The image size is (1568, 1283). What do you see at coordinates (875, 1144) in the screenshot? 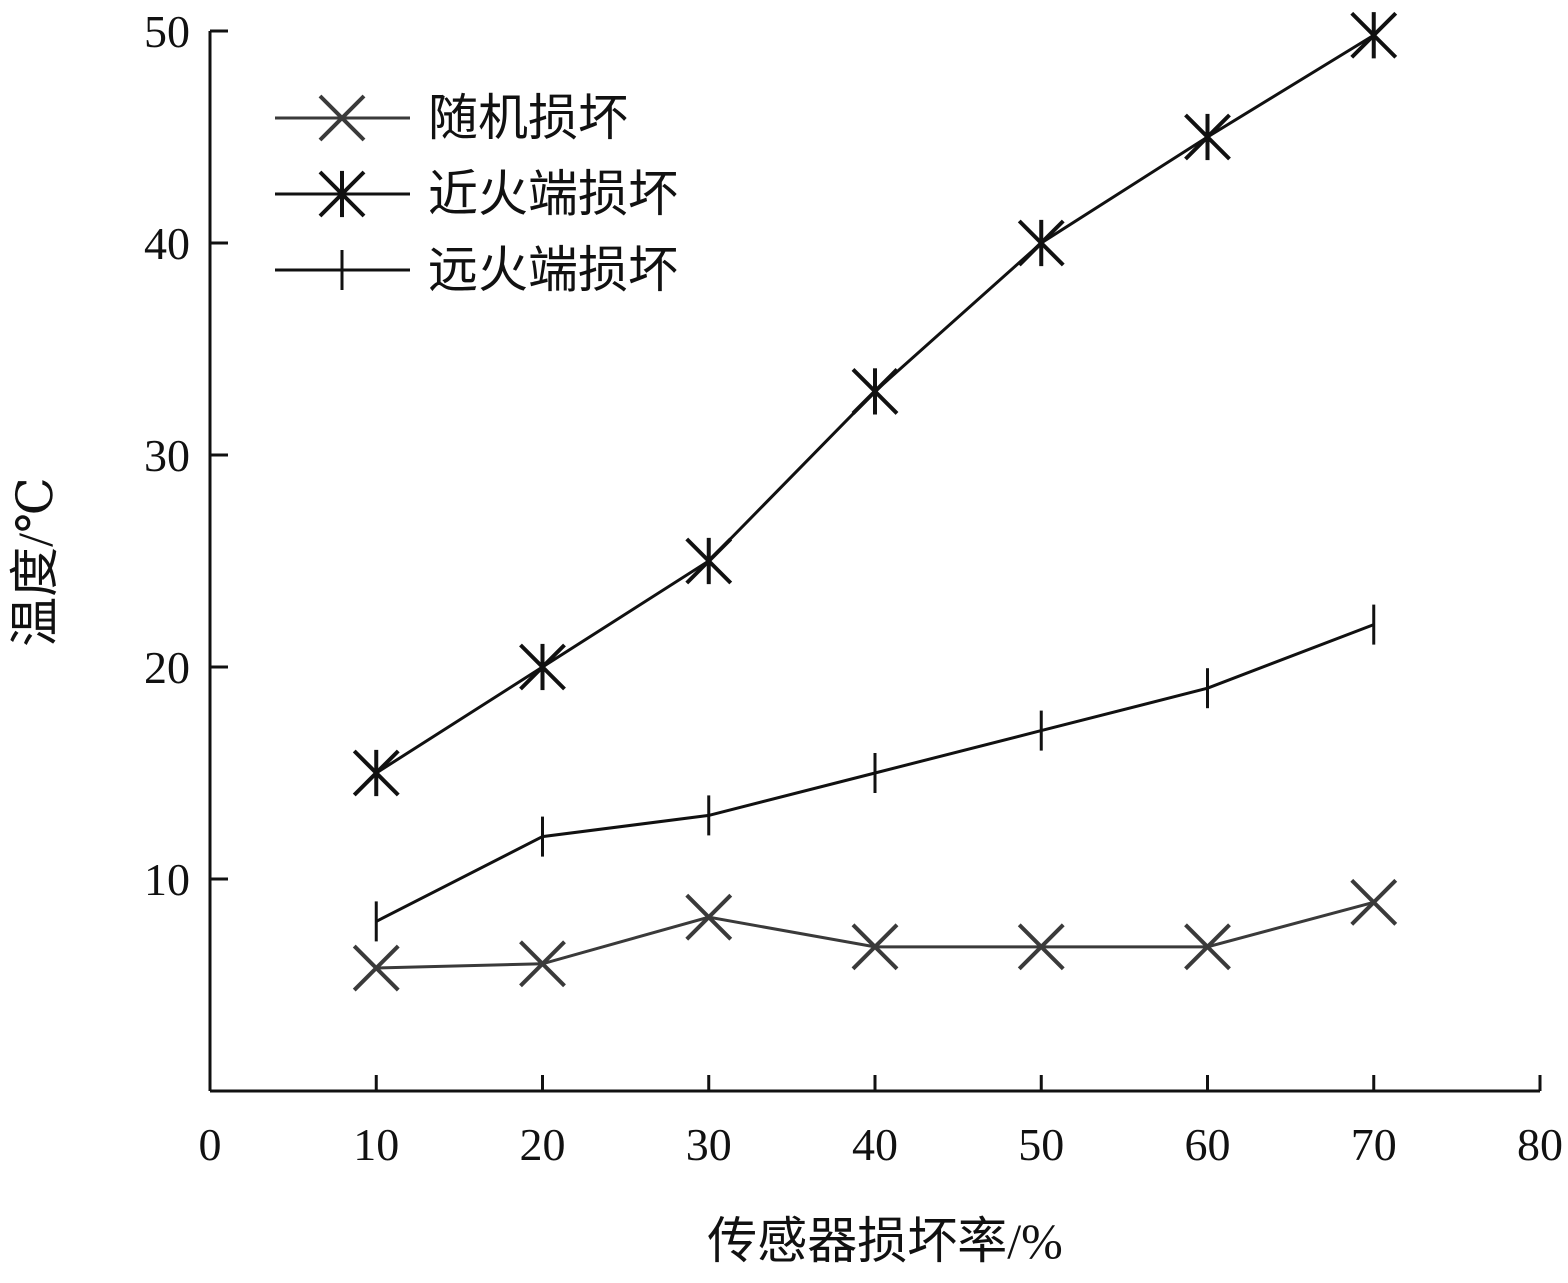
I see `x-tick-label: 40` at bounding box center [875, 1144].